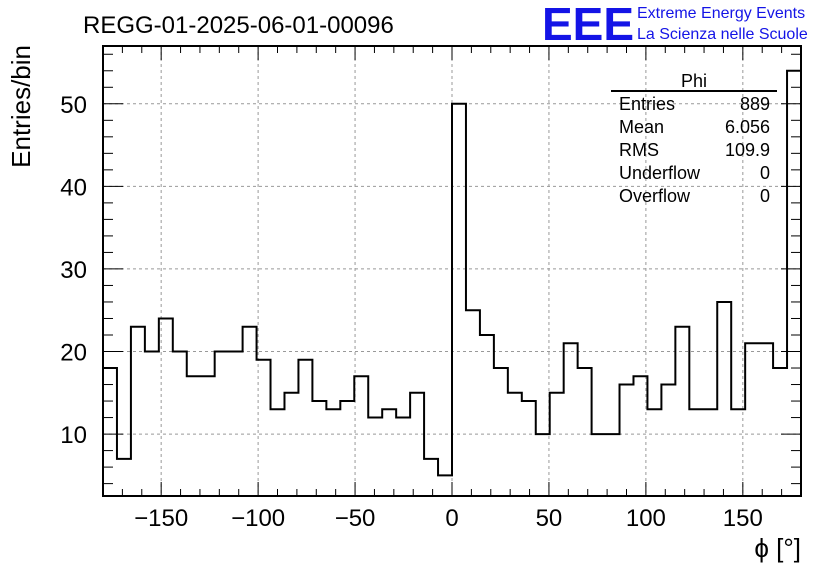 The width and height of the screenshot is (836, 572). Describe the element at coordinates (655, 196) in the screenshot. I see `stats-row-label: Overflow` at that location.